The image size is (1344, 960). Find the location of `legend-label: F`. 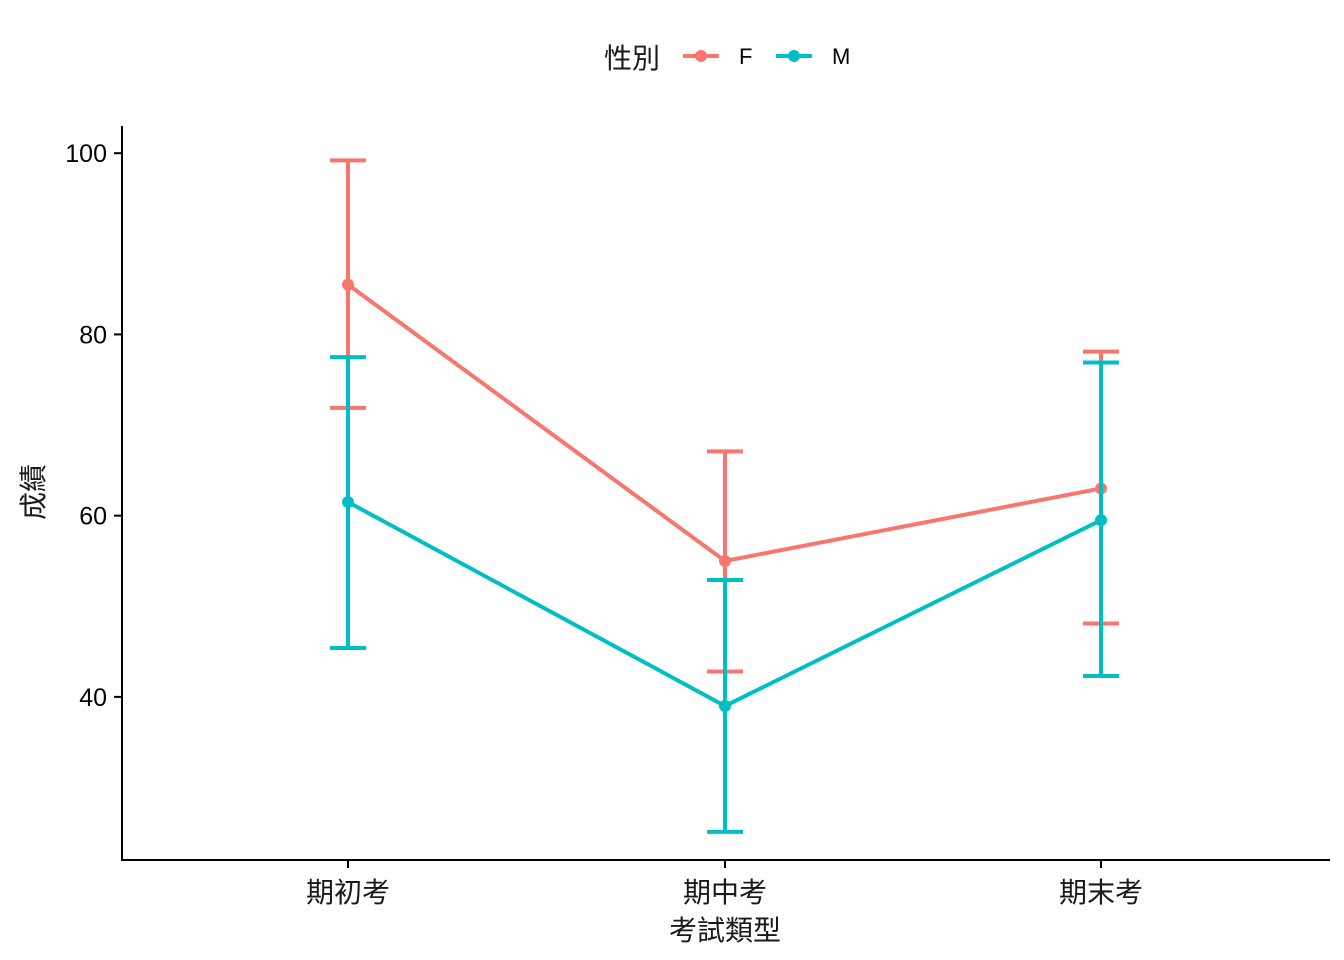

legend-label: F is located at coordinates (745, 56).